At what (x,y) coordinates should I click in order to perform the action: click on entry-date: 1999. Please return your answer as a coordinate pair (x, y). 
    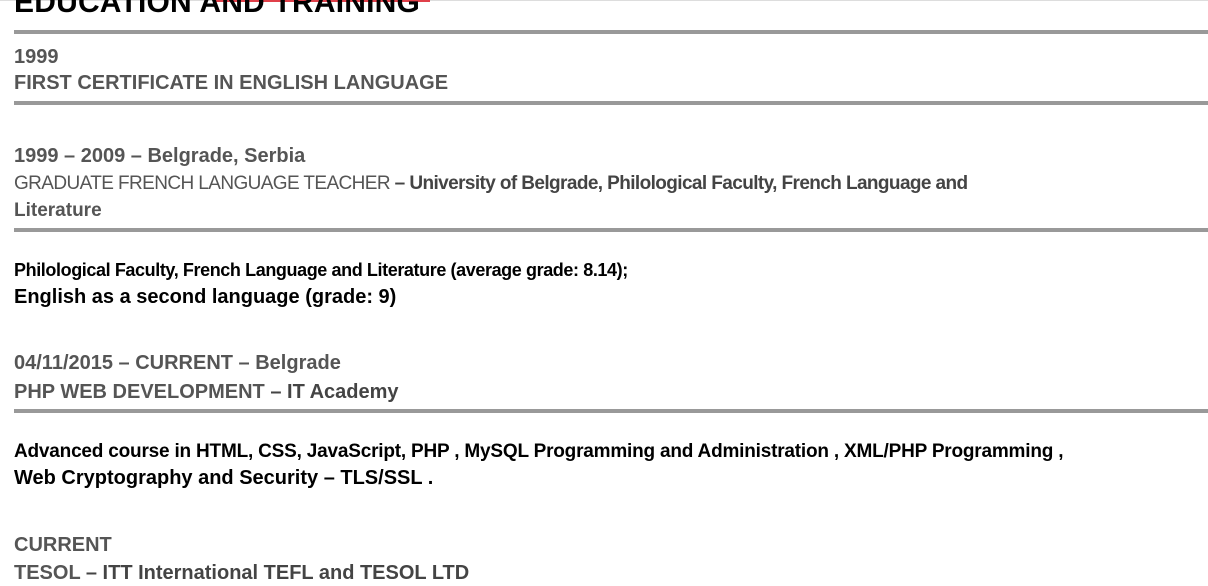
    Looking at the image, I should click on (36, 57).